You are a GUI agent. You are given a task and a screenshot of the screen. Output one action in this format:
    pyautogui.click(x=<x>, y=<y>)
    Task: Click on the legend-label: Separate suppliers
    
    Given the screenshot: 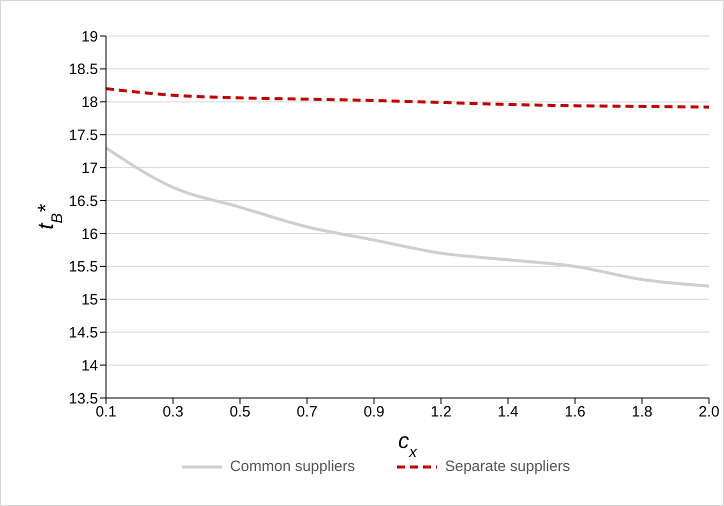 What is the action you would take?
    pyautogui.click(x=507, y=466)
    